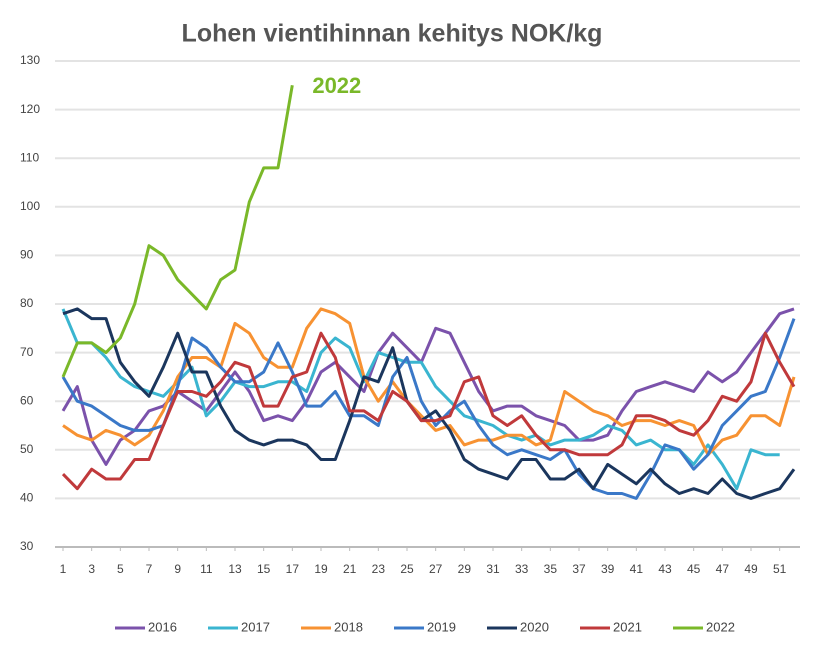  What do you see at coordinates (665, 569) in the screenshot?
I see `x-tick-label: 43` at bounding box center [665, 569].